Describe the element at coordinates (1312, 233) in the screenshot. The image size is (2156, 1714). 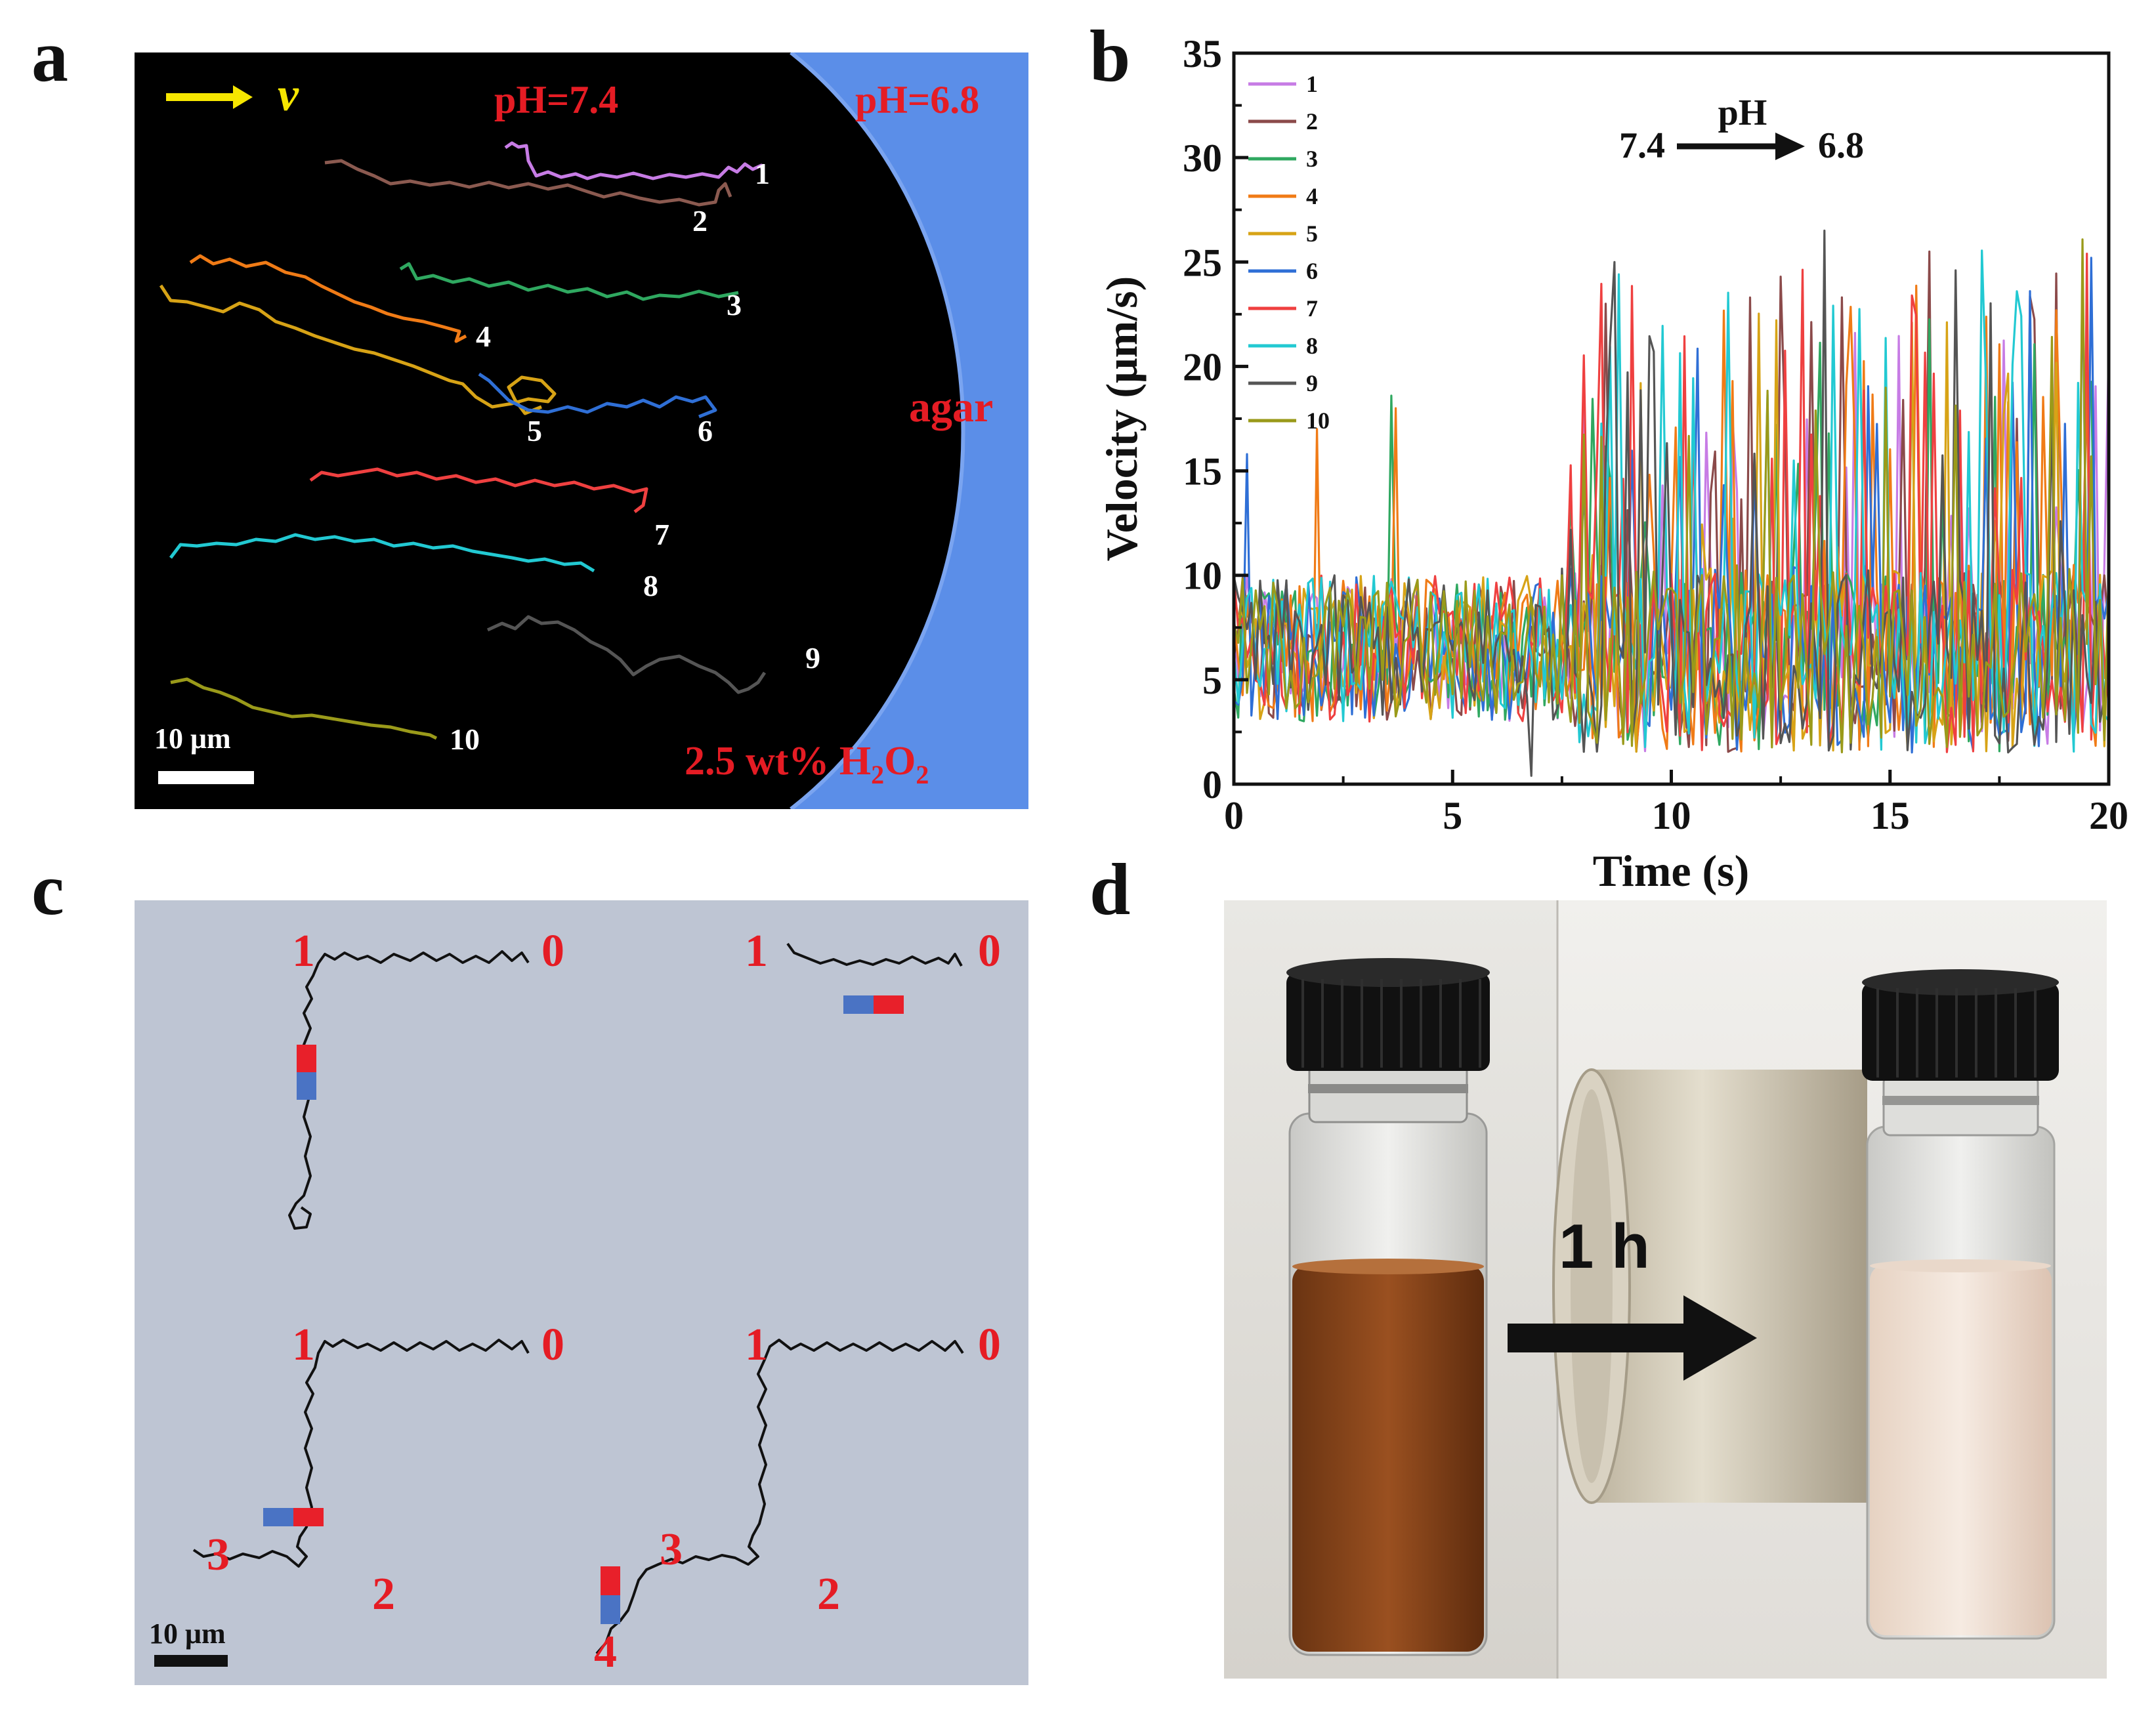
I see `legend-label-5: 5` at that location.